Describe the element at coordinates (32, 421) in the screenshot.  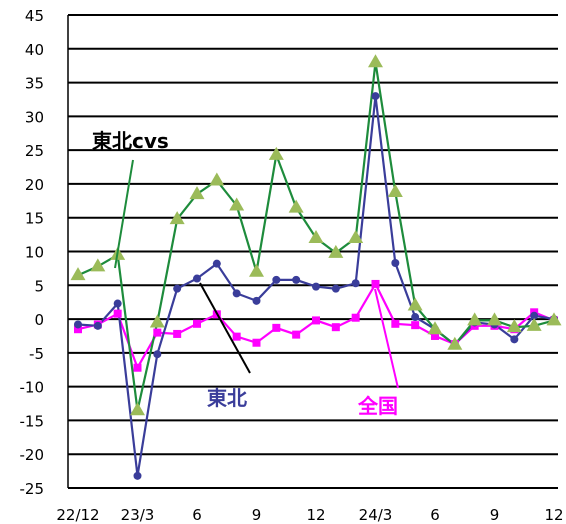
I see `y-tick-label: -15` at that location.